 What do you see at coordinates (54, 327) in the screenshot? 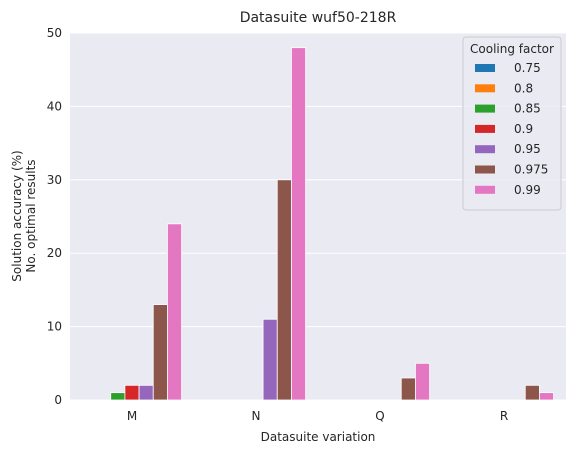
I see `y-tick-label: 10` at bounding box center [54, 327].